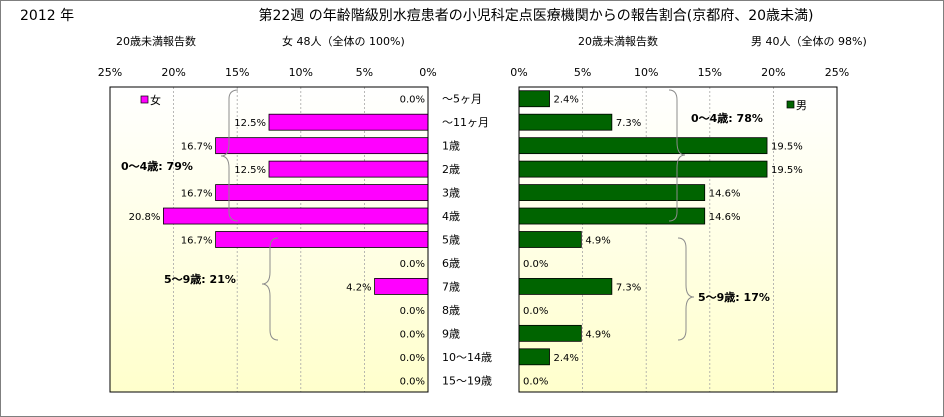 The width and height of the screenshot is (944, 417). Describe the element at coordinates (358, 287) in the screenshot. I see `data-label: 4.2%` at that location.